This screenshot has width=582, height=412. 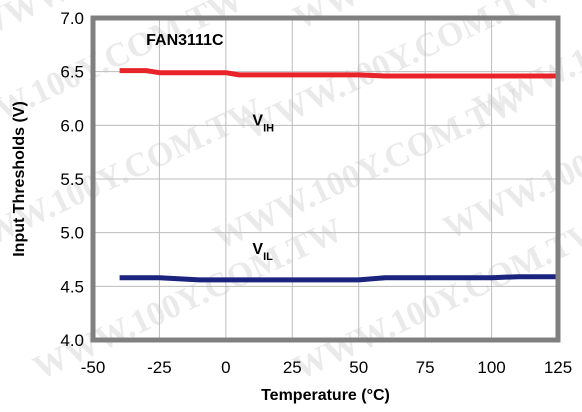 I want to click on annotation-subscript: IH, so click(x=268, y=128).